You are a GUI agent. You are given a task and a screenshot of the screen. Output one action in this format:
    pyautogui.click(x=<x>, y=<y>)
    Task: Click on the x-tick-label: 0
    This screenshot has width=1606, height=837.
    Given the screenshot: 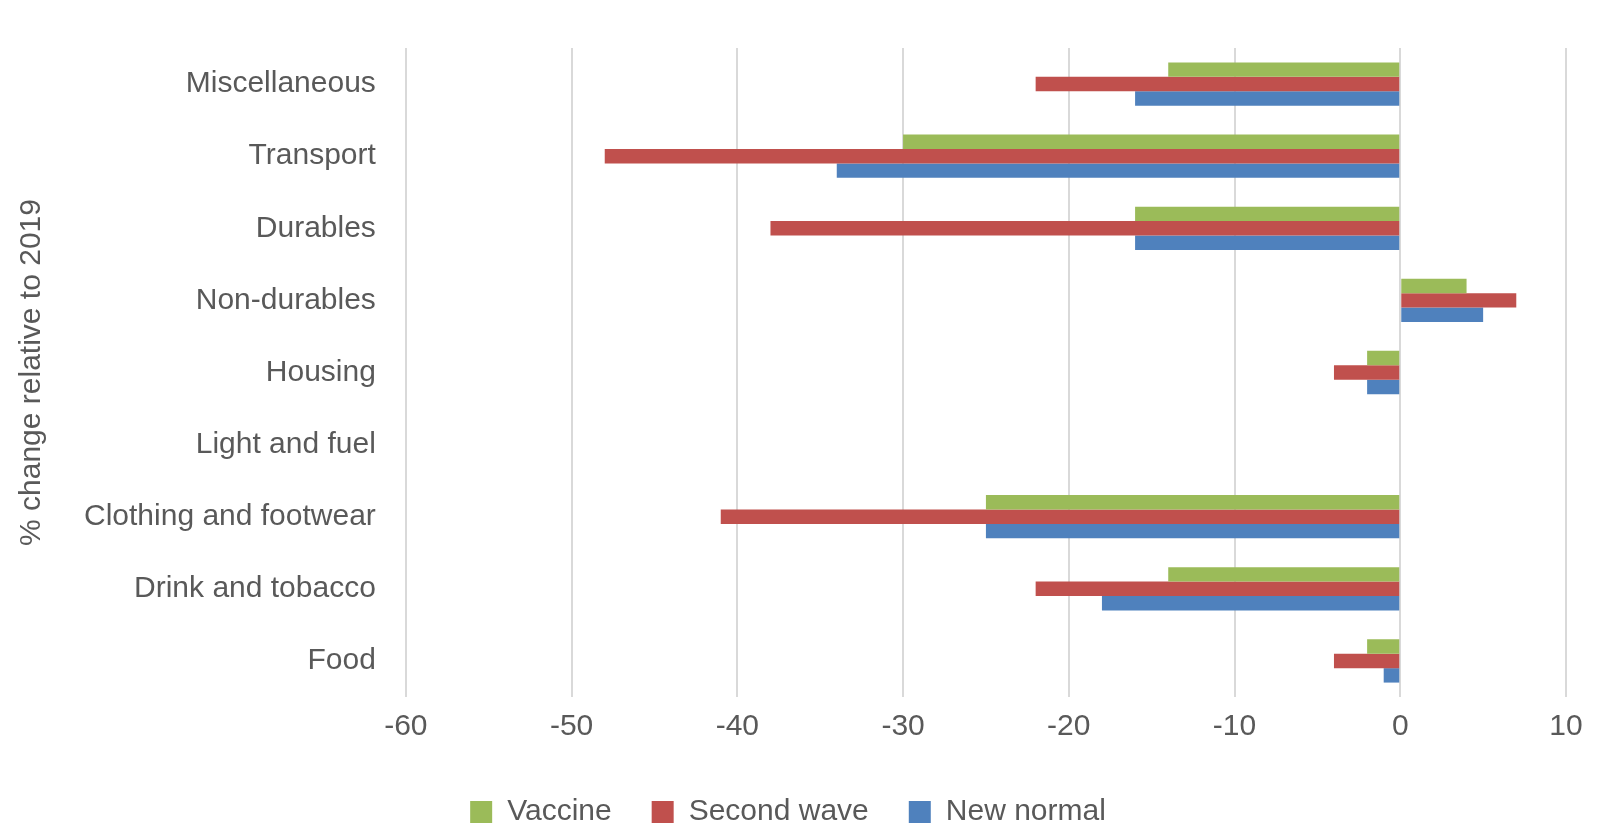 What is the action you would take?
    pyautogui.click(x=1400, y=725)
    